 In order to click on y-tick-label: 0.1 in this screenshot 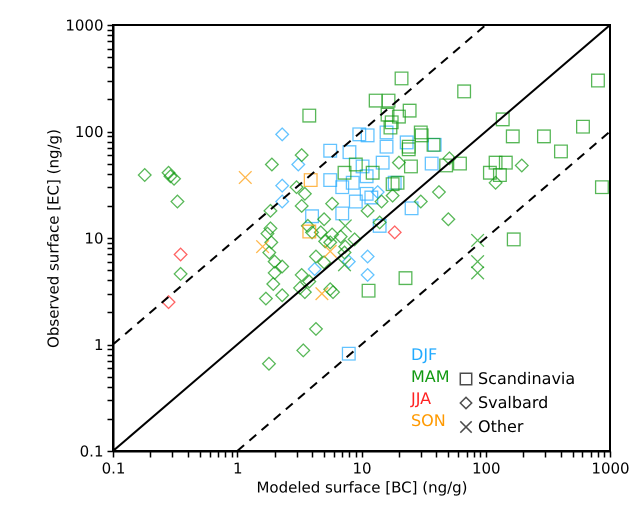, I will do `click(92, 451)`.